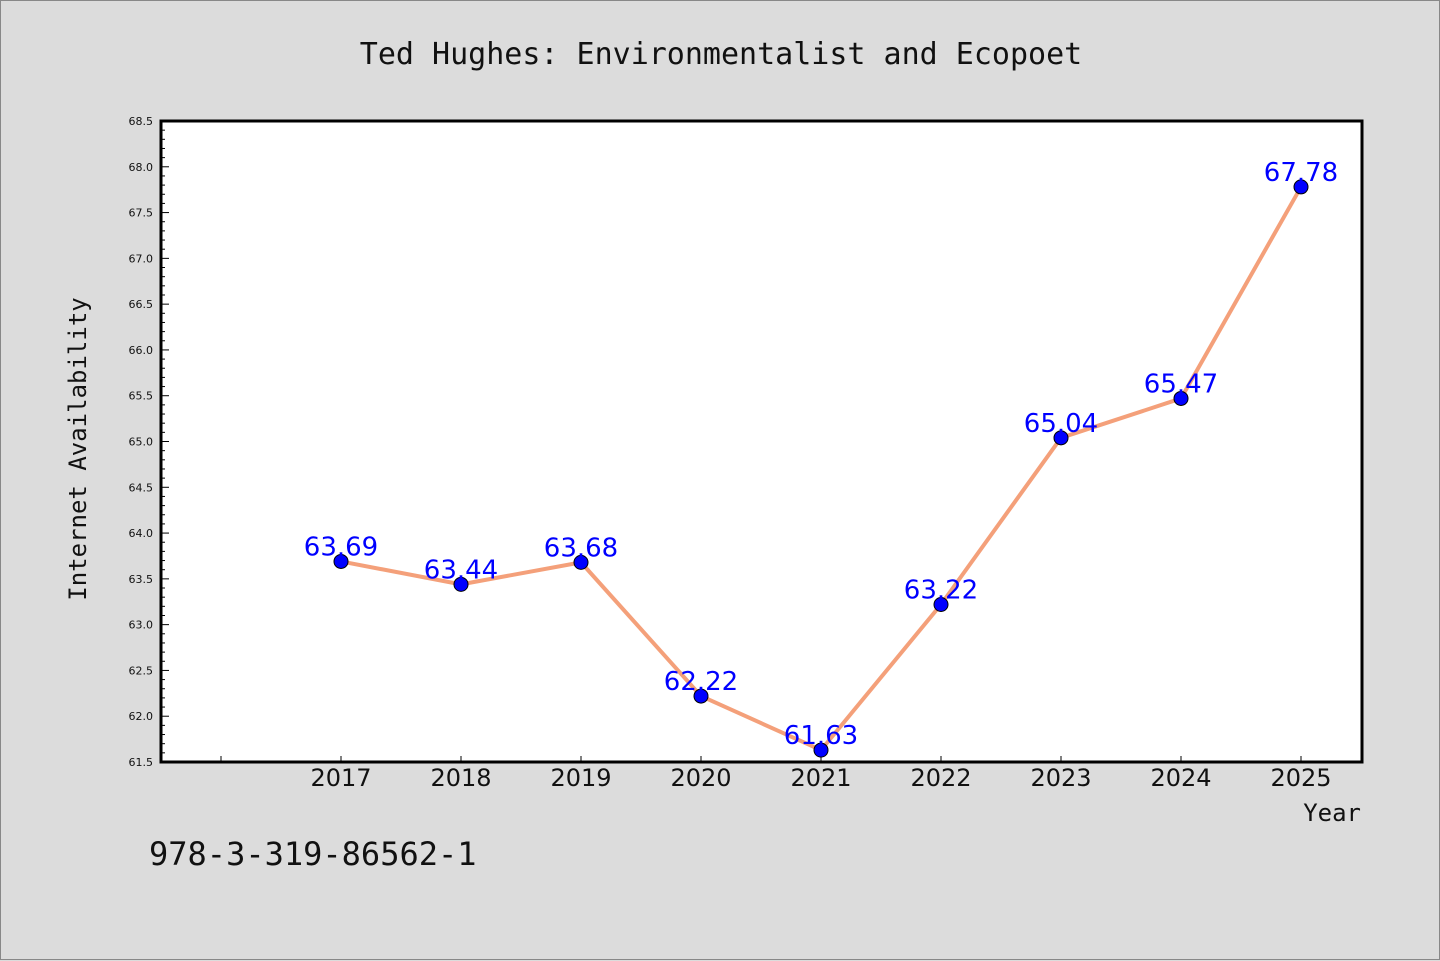 The width and height of the screenshot is (1440, 961). What do you see at coordinates (141, 487) in the screenshot?
I see `y-tick-label: 64.5` at bounding box center [141, 487].